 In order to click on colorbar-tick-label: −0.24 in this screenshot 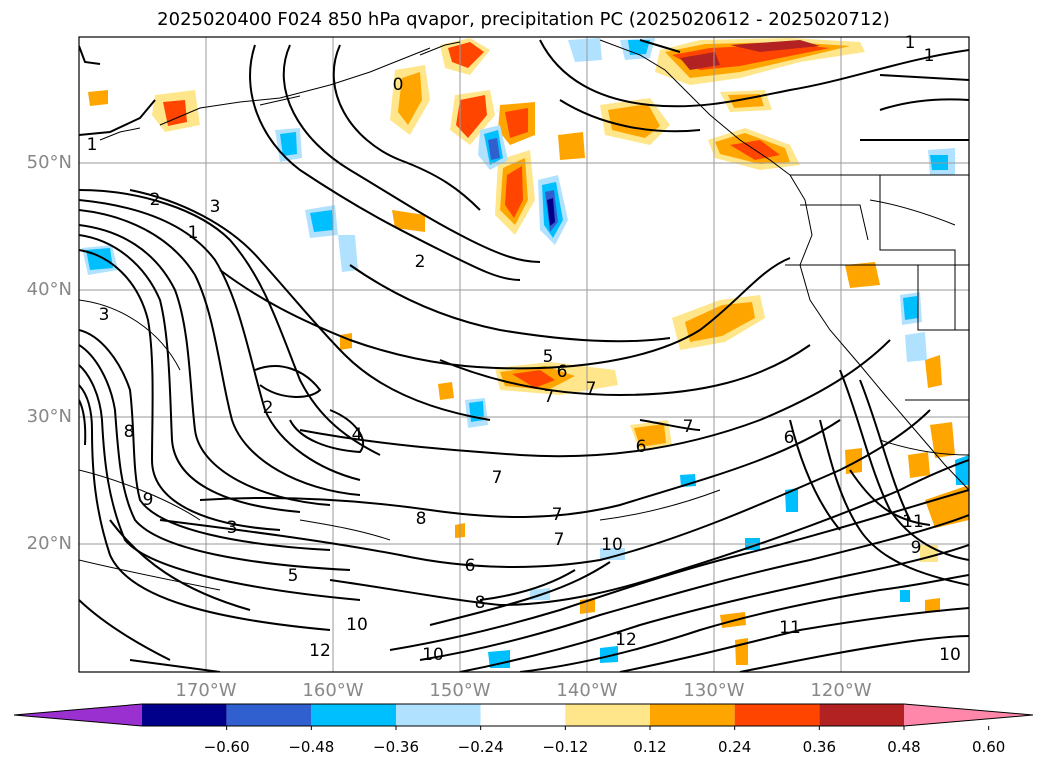, I will do `click(480, 747)`.